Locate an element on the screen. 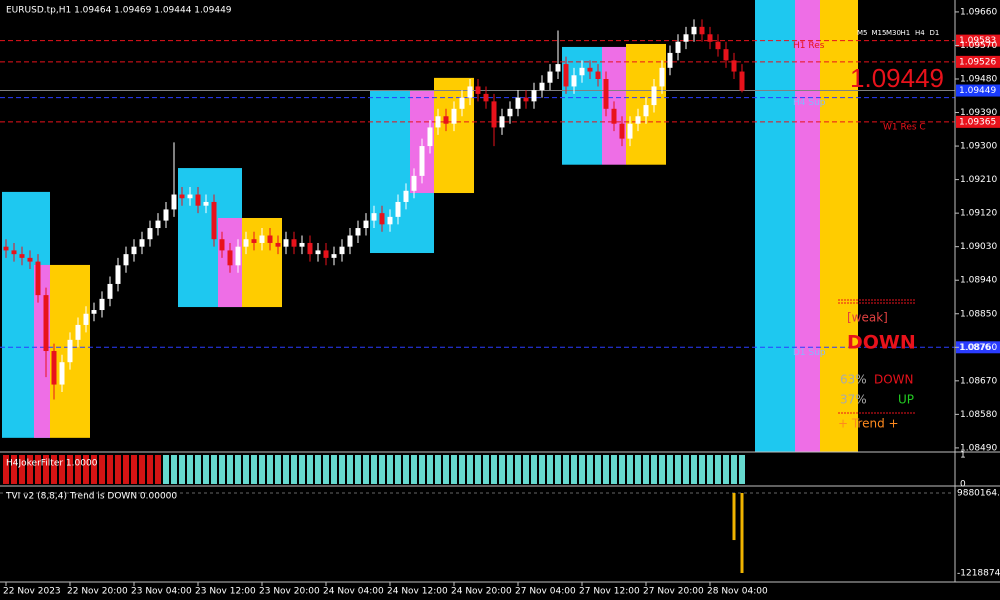  price-tag-label: 1.09583 is located at coordinates (977, 41).